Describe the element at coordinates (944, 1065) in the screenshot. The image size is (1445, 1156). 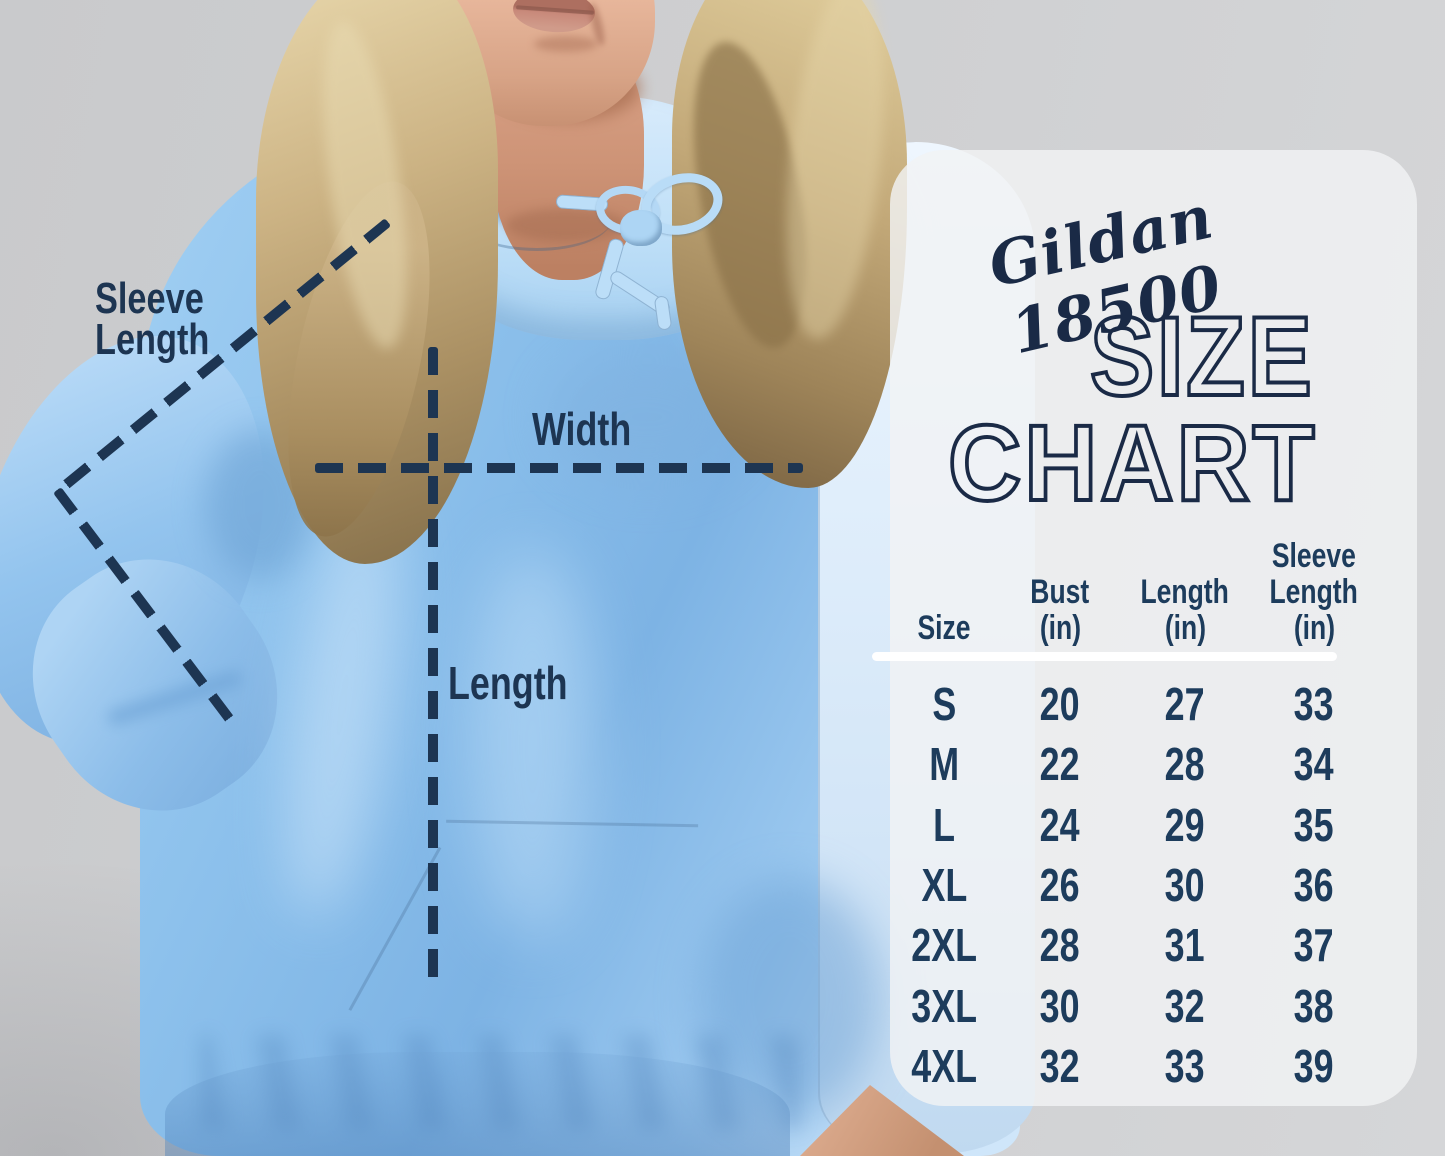
I see `cell-size: 4XL` at that location.